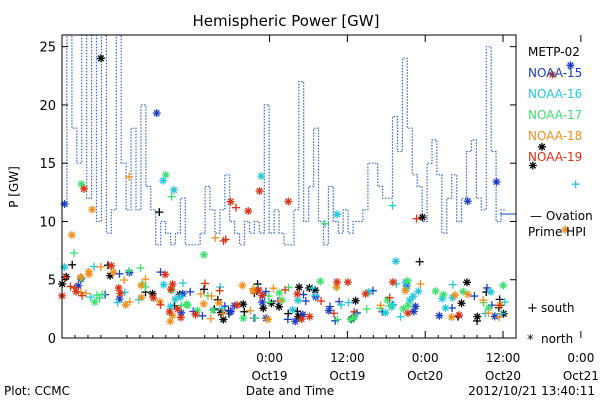 This screenshot has width=600, height=400. I want to click on legend-entry: METP-02, so click(554, 52).